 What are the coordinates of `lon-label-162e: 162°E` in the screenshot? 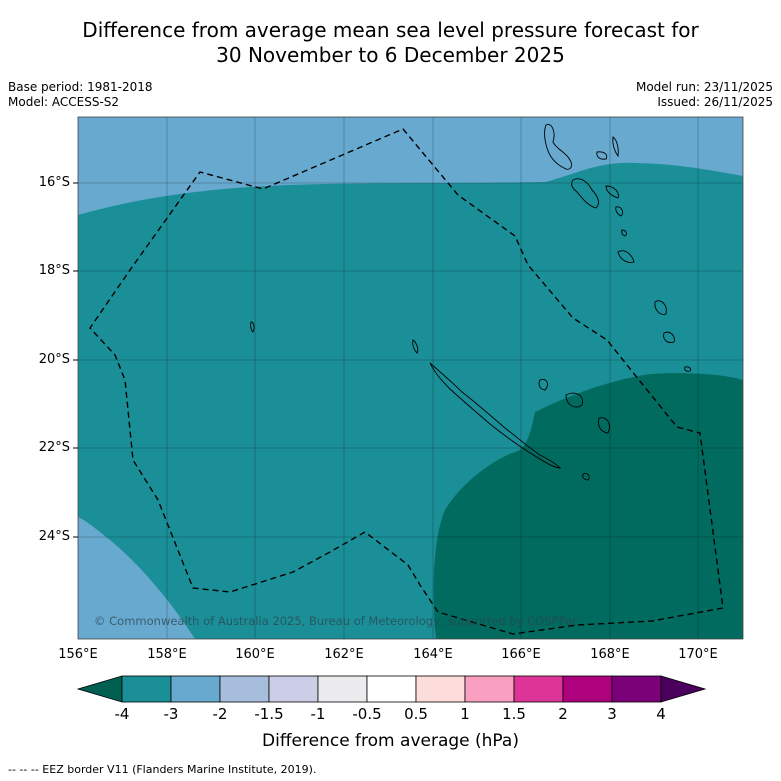 It's located at (344, 654).